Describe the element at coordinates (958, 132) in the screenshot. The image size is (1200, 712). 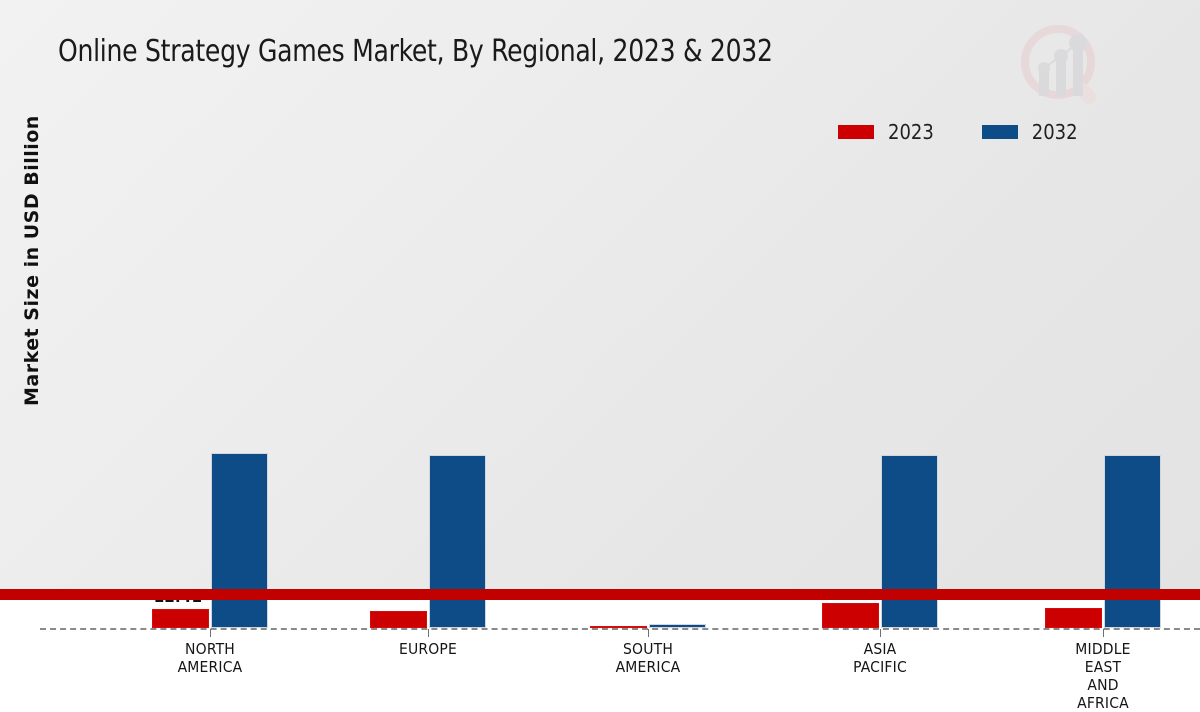
I see `chart-legend: 2023 2032` at that location.